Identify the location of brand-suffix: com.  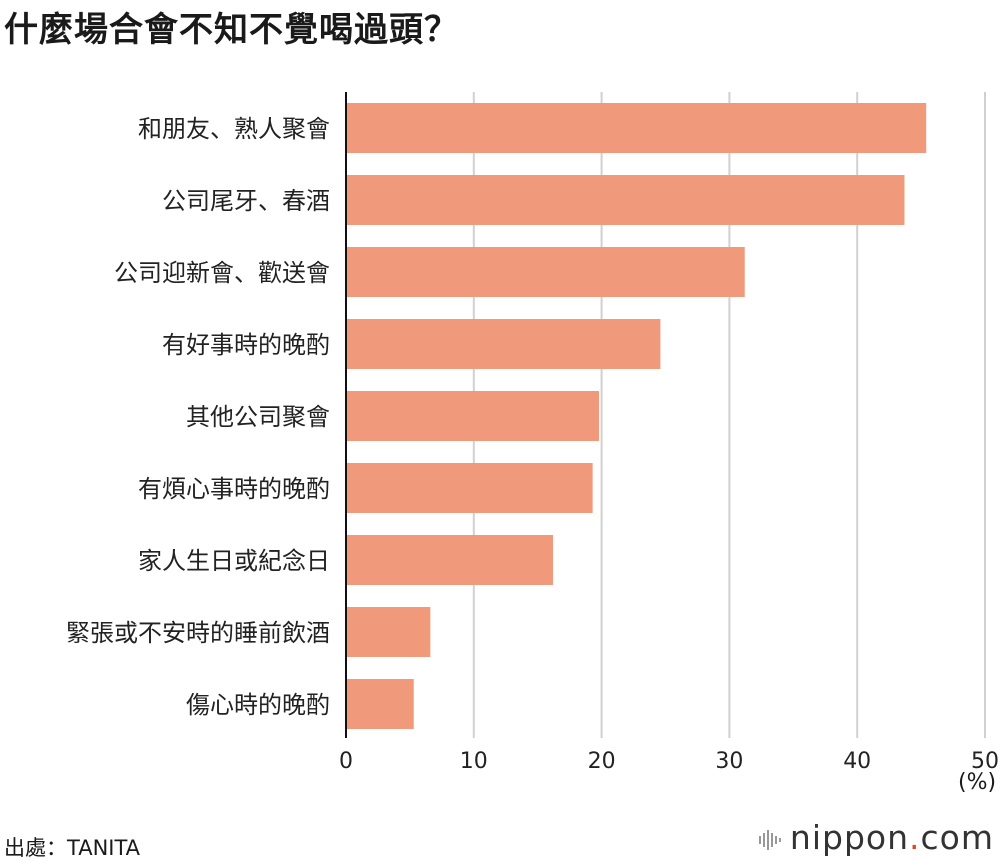
(957, 837).